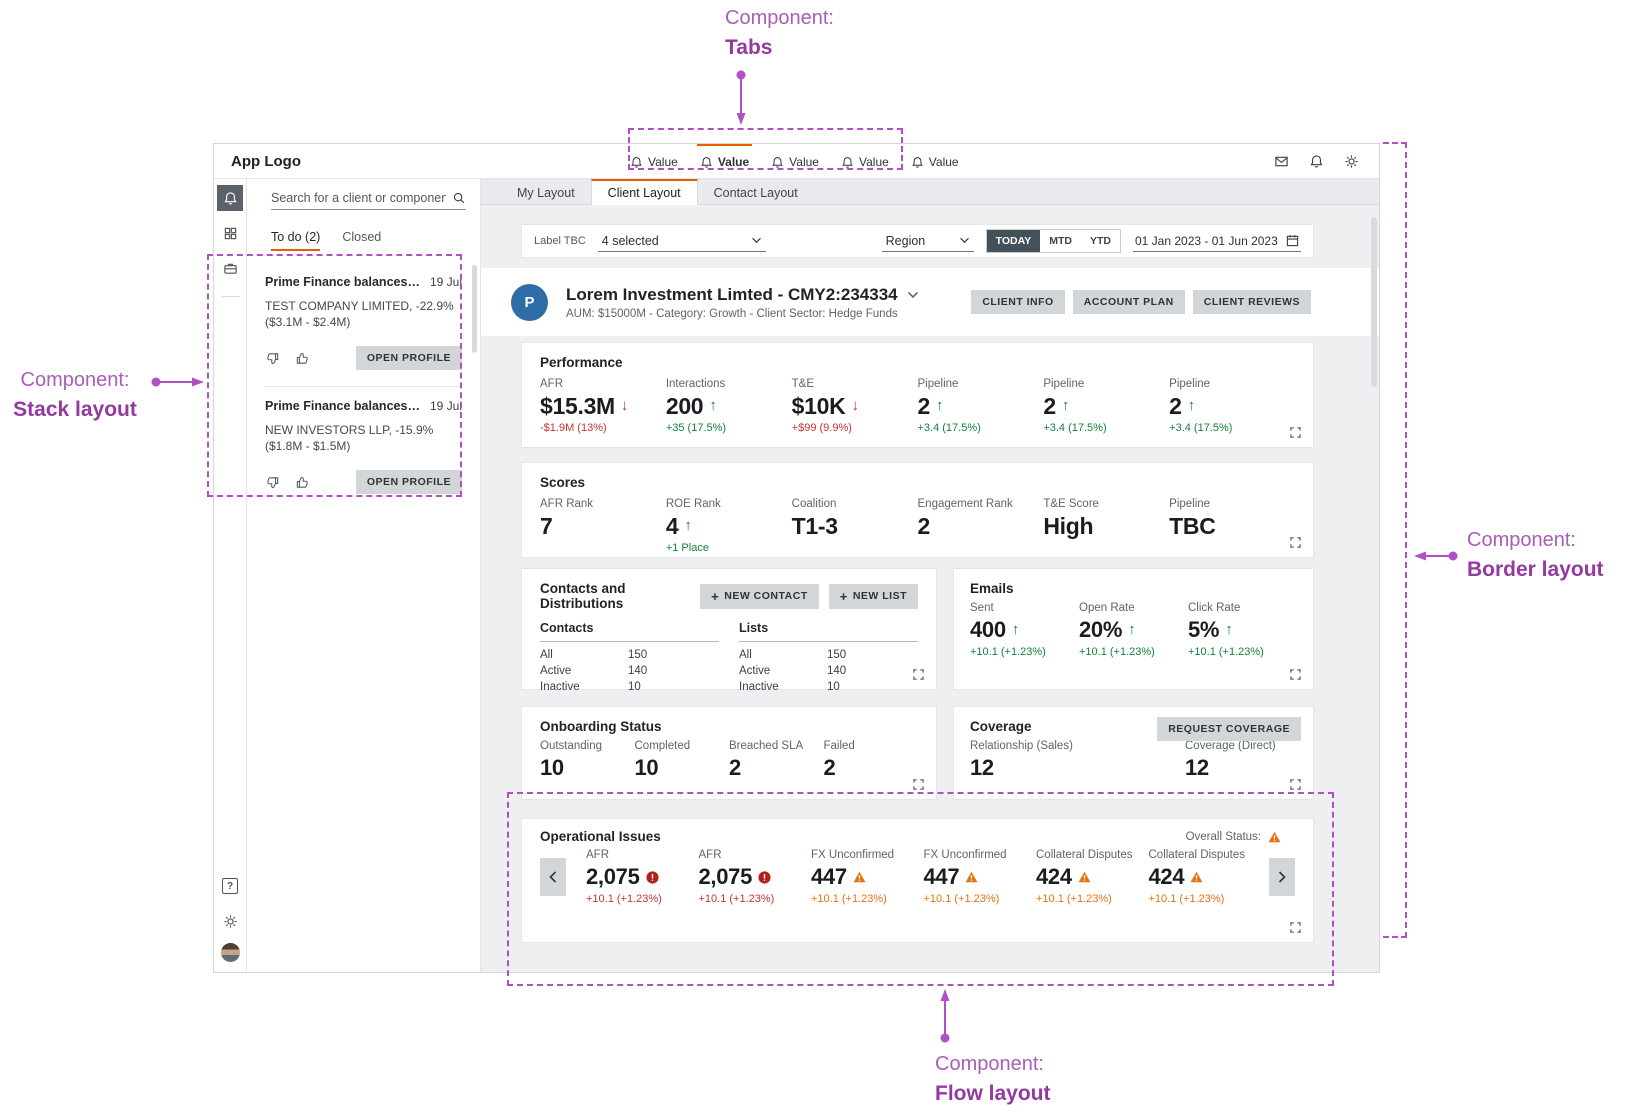 This screenshot has height=1118, width=1626. Describe the element at coordinates (600, 836) in the screenshot. I see `card-title: Operational Issues` at that location.